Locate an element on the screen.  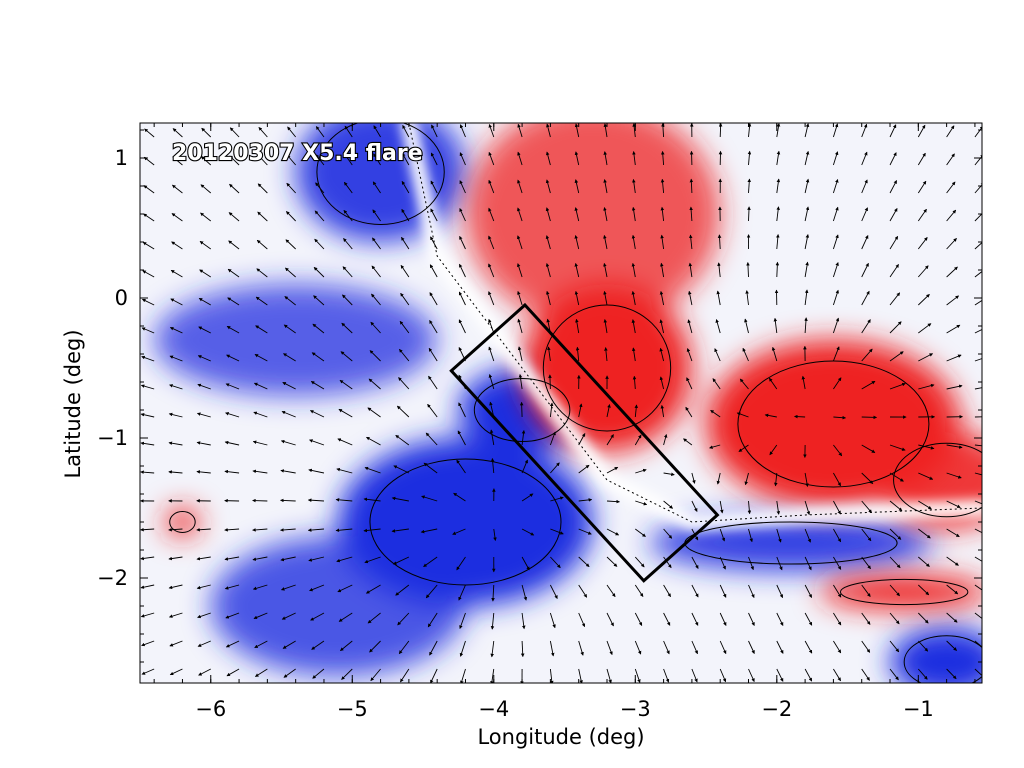
contour-northwest-arm is located at coordinates (380, 174).